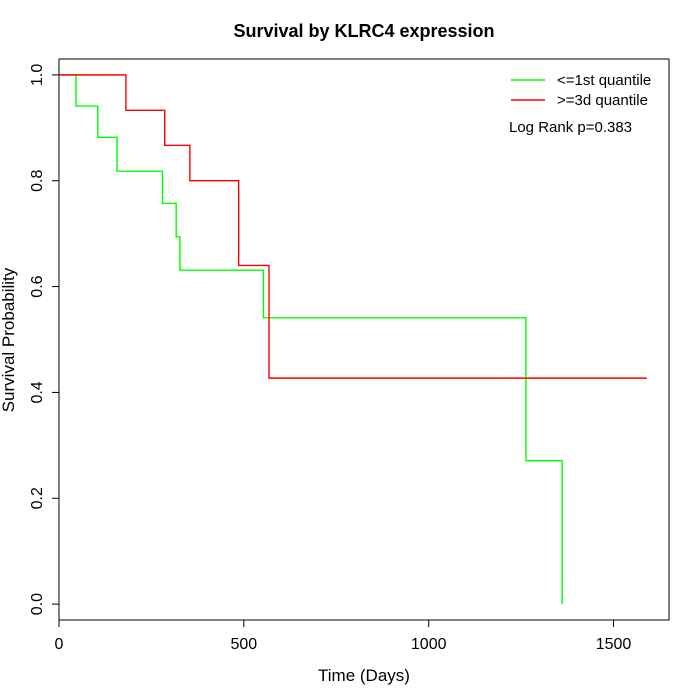  I want to click on legend-label: <=1st quantile, so click(604, 80).